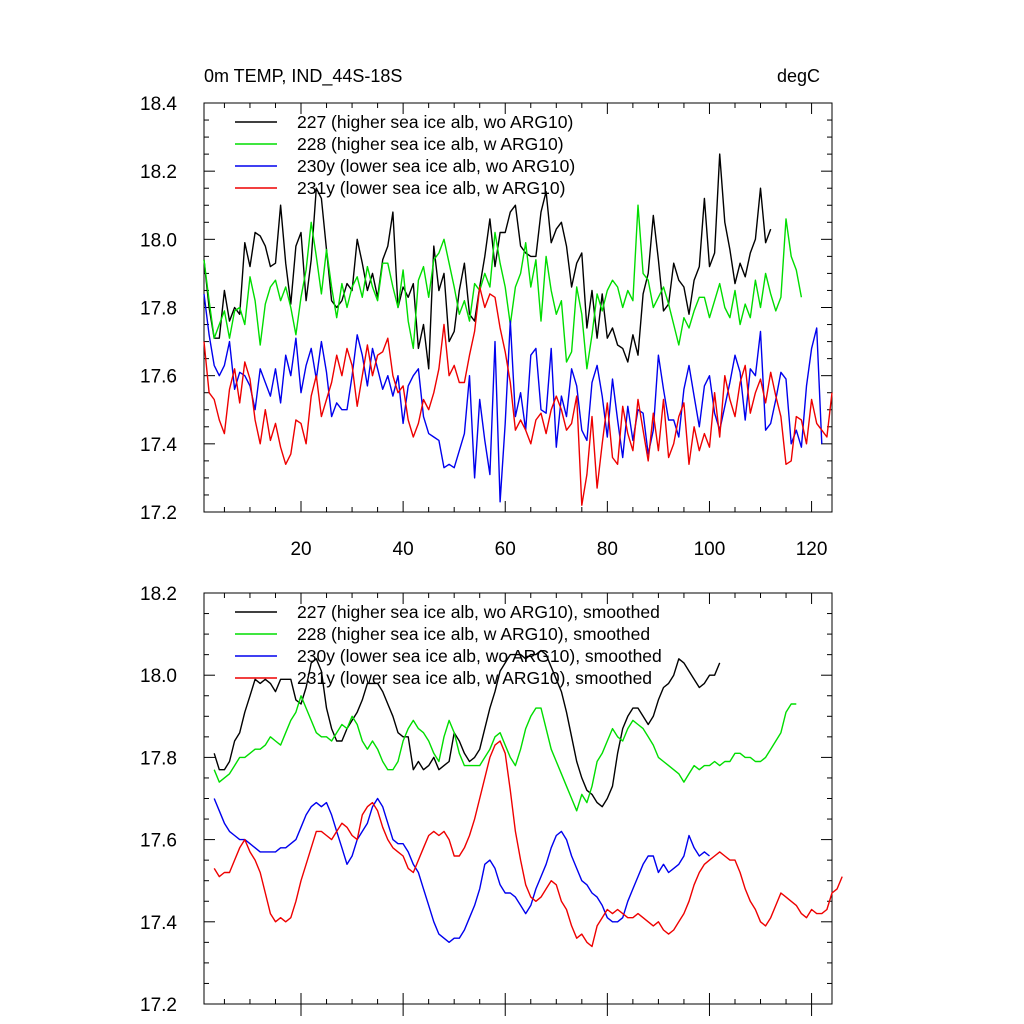  I want to click on x-tick-label: 80, so click(607, 549).